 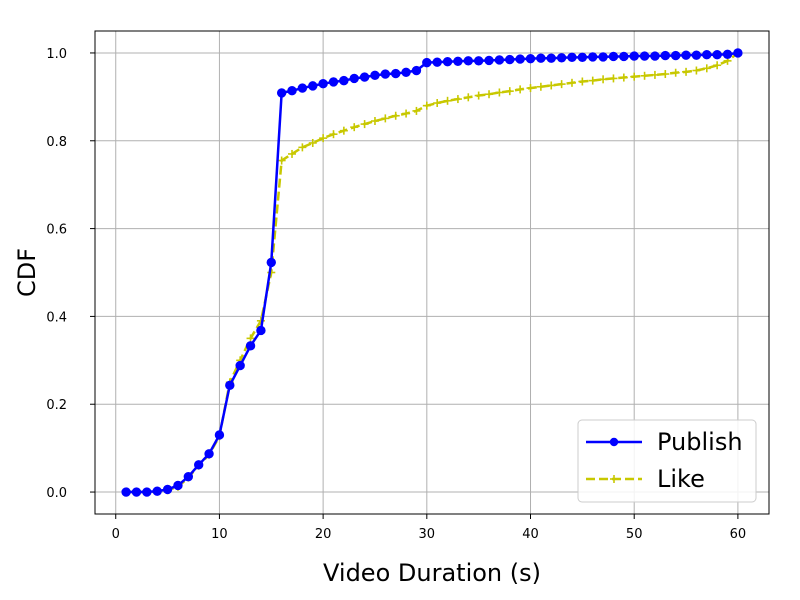 What do you see at coordinates (56, 54) in the screenshot?
I see `y-tick-label: 1.0` at bounding box center [56, 54].